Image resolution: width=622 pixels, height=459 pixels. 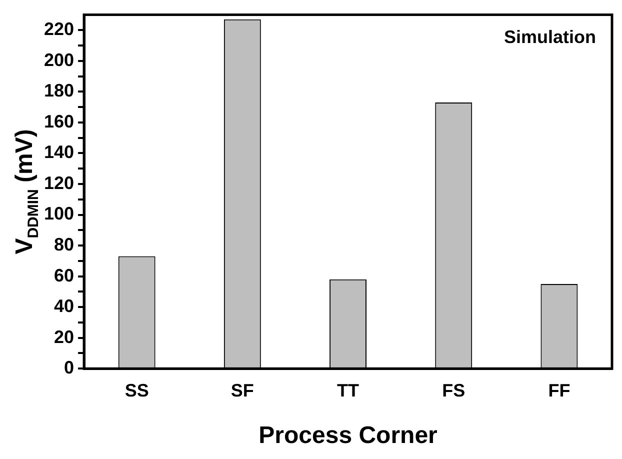 I want to click on y-axis-title: VDDMIN (mV), so click(x=26, y=191).